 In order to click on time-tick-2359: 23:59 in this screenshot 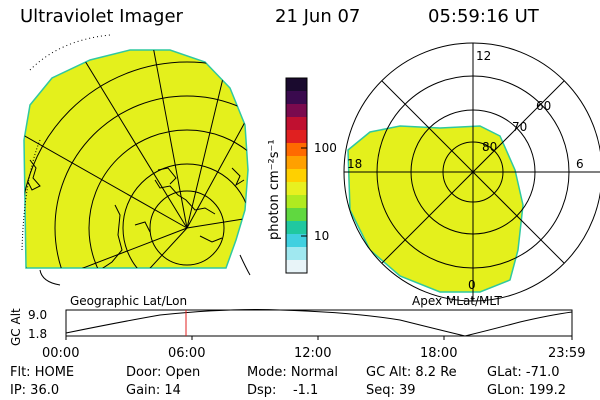, I will do `click(566, 353)`.